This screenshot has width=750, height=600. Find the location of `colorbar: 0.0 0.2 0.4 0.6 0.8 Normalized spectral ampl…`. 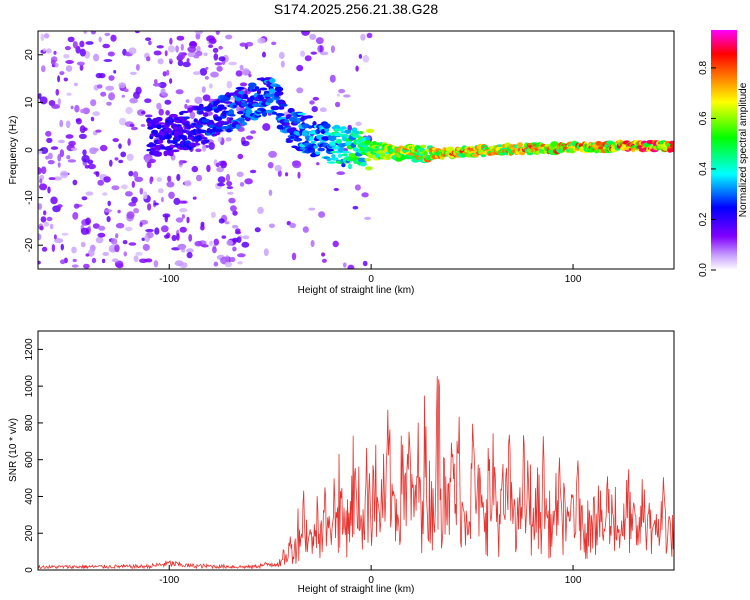

colorbar: 0.0 0.2 0.4 0.6 0.8 Normalized spectral ampl… is located at coordinates (723, 153).